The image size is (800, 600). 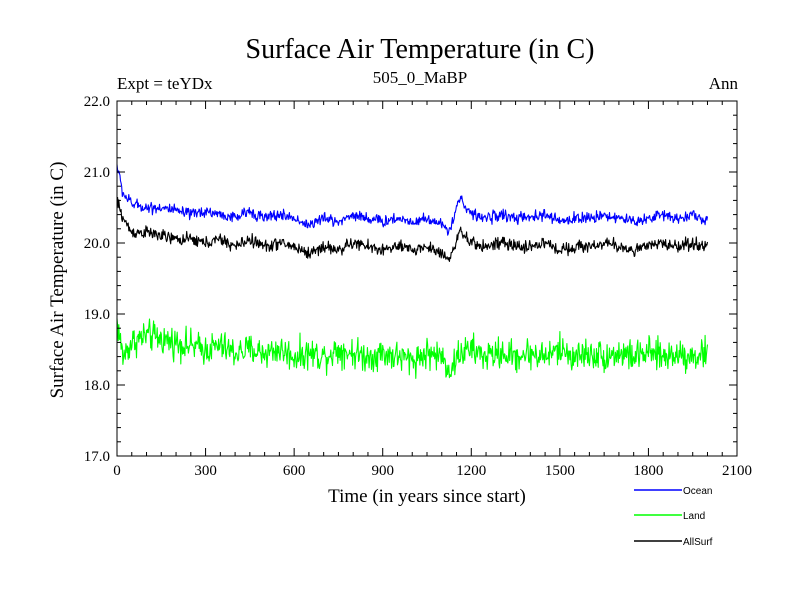 What do you see at coordinates (724, 83) in the screenshot?
I see `season-label: Ann` at bounding box center [724, 83].